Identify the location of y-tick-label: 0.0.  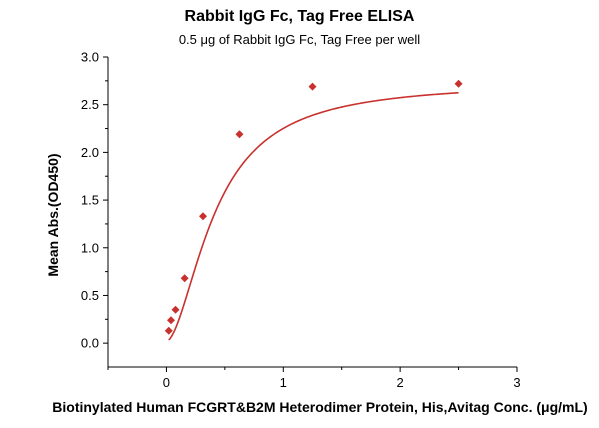
(90, 343).